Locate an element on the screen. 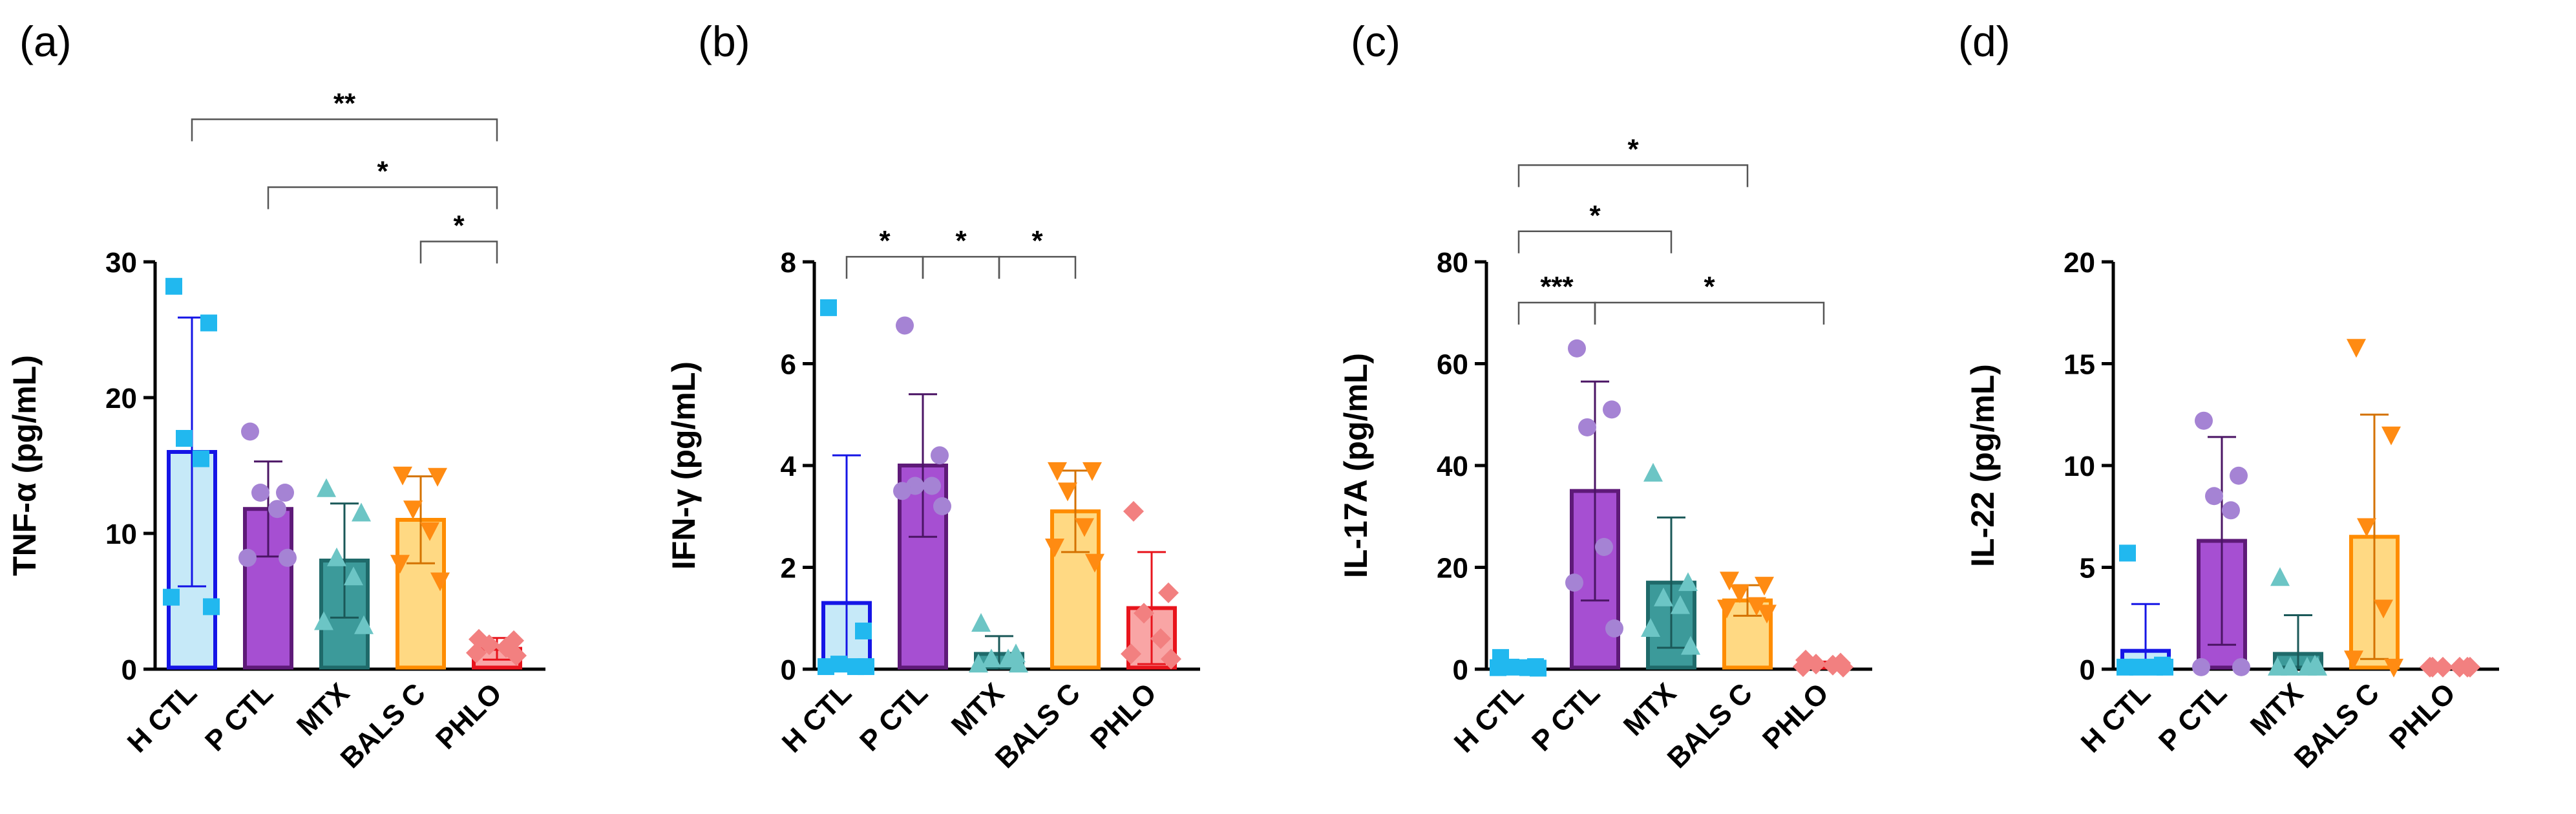  y-tick-label: 60 is located at coordinates (1452, 365).